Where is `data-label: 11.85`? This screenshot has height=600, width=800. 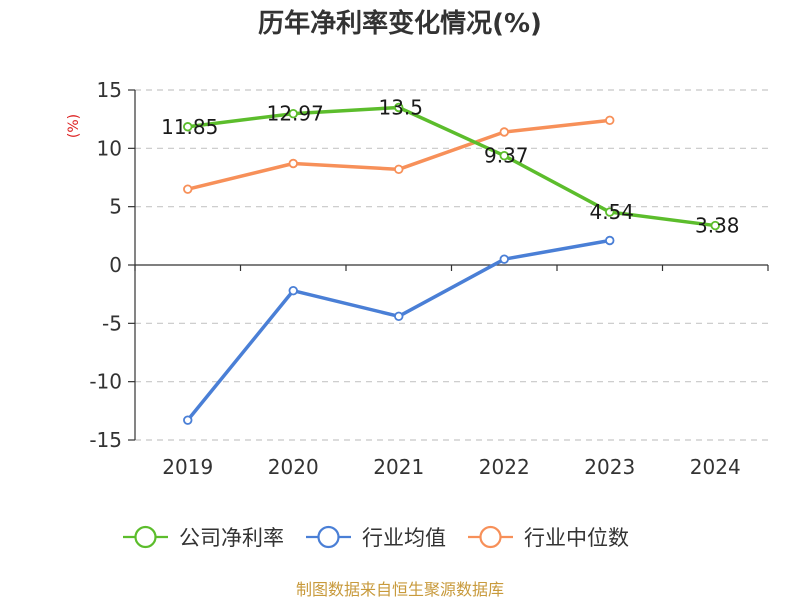 data-label: 11.85 is located at coordinates (189, 127).